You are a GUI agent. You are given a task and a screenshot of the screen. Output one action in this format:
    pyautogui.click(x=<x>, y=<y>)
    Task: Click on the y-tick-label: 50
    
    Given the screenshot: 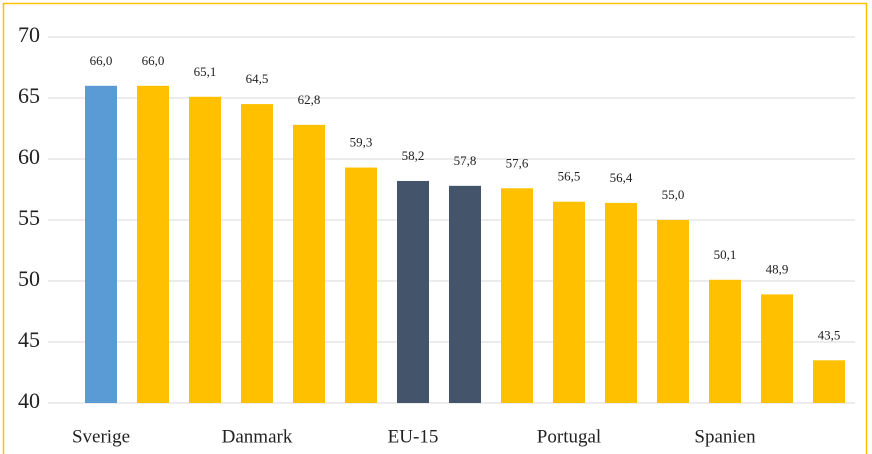 What is the action you would take?
    pyautogui.click(x=29, y=278)
    